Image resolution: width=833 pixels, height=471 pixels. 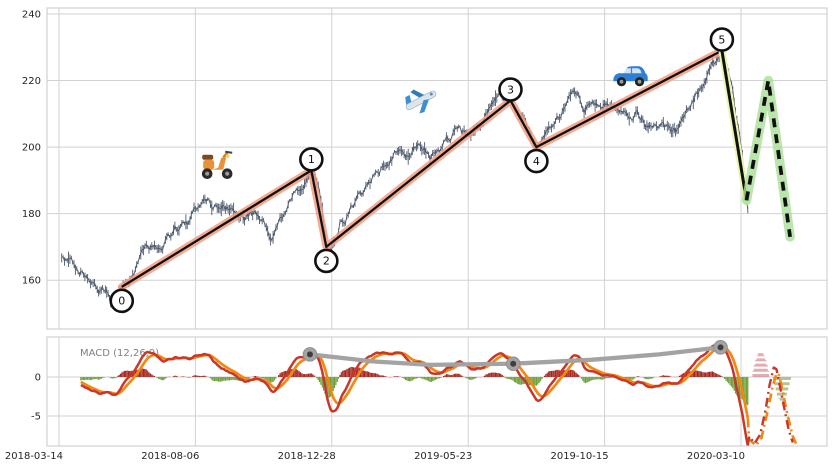 I want to click on scooter-icon, so click(x=217, y=164).